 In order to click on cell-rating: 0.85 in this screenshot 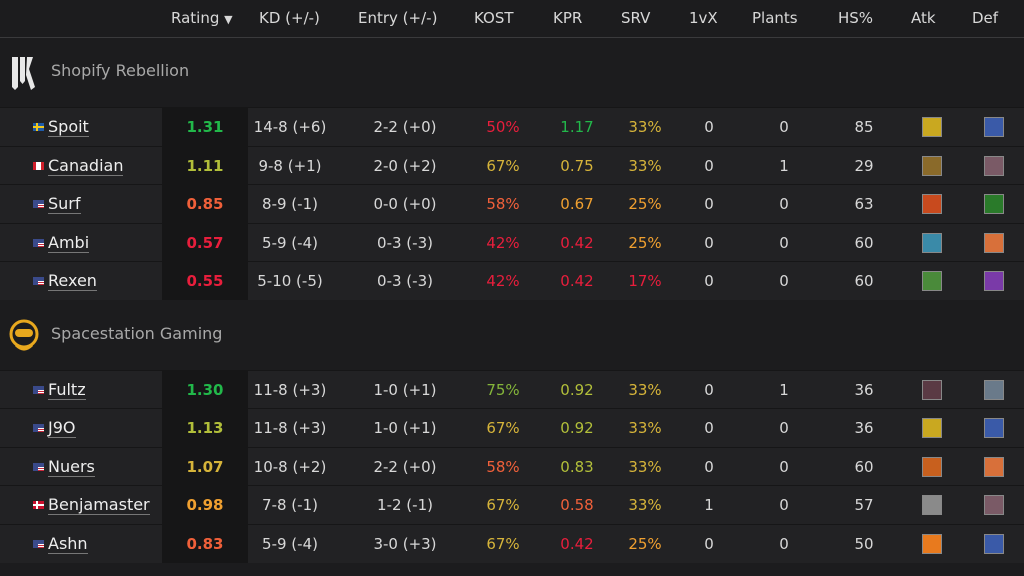, I will do `click(205, 204)`.